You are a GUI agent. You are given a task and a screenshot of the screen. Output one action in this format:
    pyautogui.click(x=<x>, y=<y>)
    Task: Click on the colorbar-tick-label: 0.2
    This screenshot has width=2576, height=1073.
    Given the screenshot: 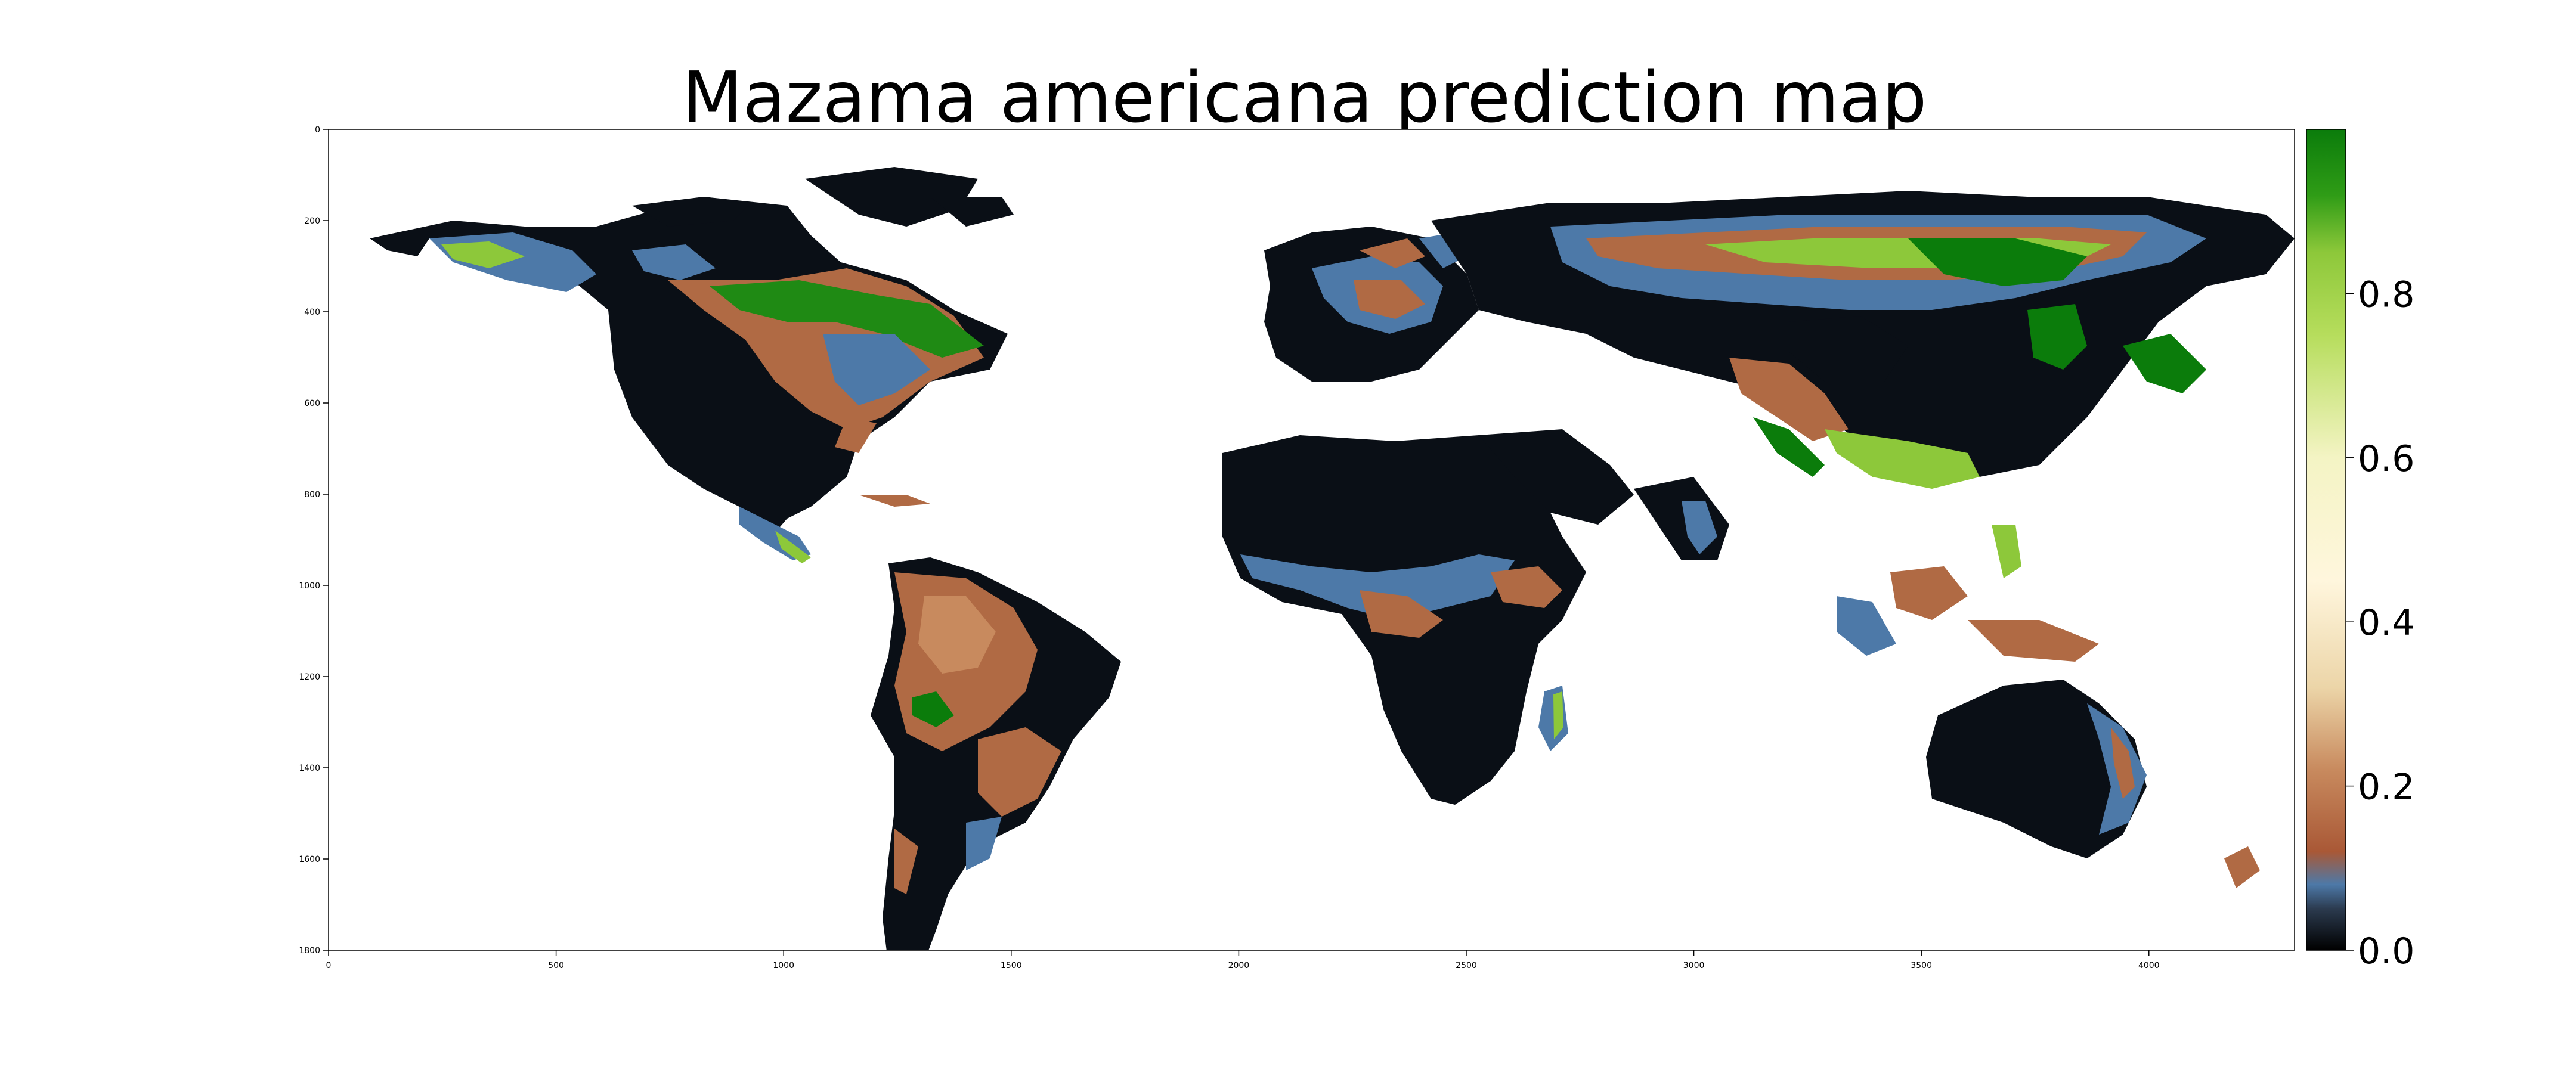 What is the action you would take?
    pyautogui.click(x=2386, y=787)
    